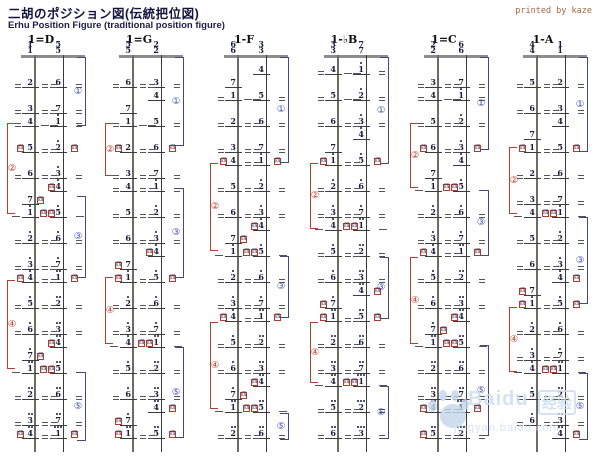  What do you see at coordinates (461, 342) in the screenshot?
I see `note-number: 5` at bounding box center [461, 342].